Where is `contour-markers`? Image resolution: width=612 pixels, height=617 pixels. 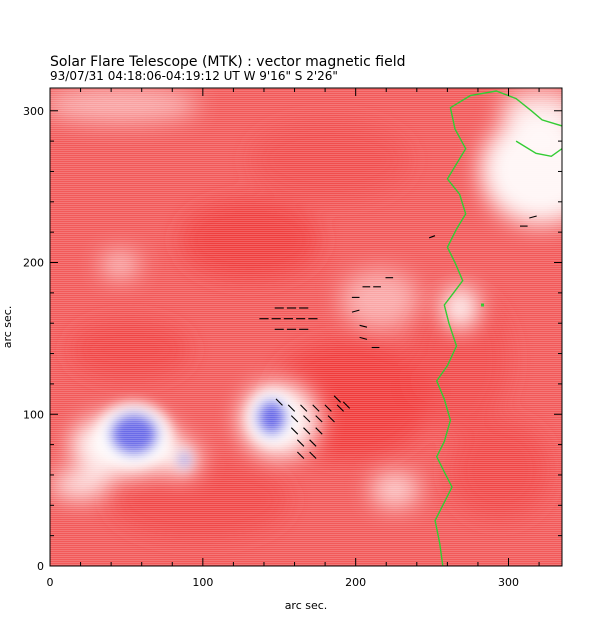 contour-markers is located at coordinates (483, 305).